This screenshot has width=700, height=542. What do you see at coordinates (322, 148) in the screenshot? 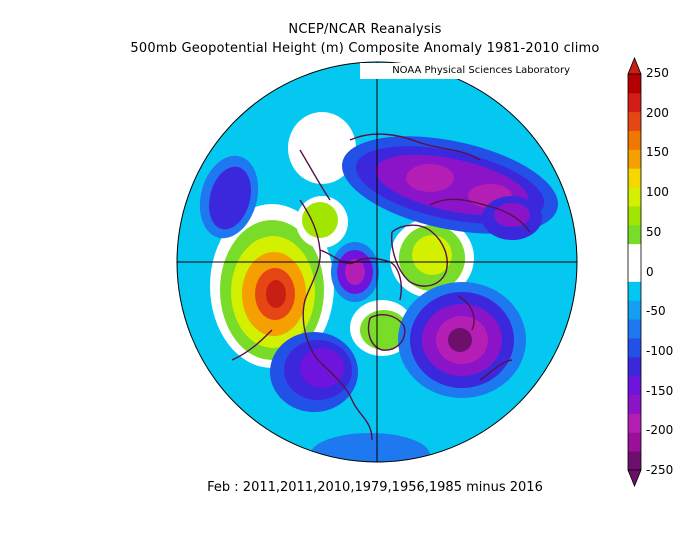
I see `arctic-white-patch` at bounding box center [322, 148].